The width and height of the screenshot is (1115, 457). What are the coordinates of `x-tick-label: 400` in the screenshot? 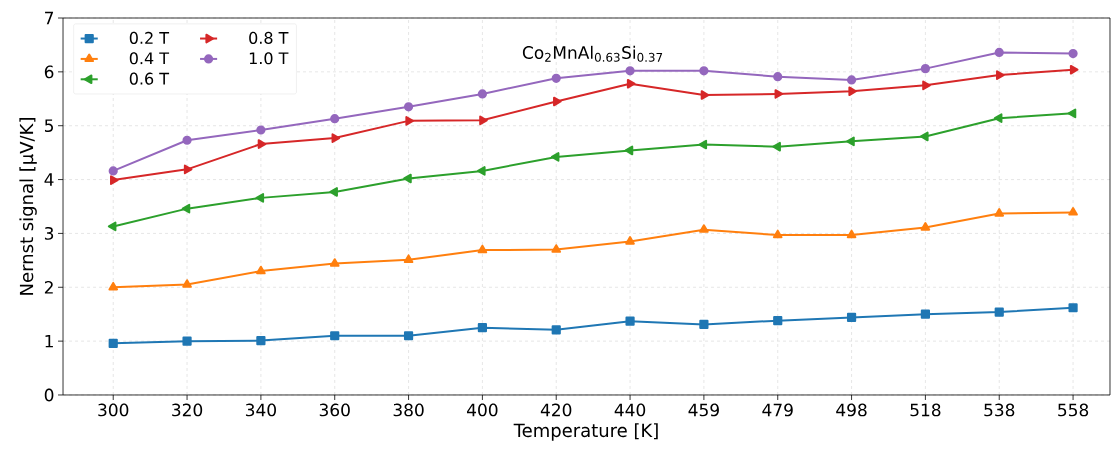 It's located at (482, 410).